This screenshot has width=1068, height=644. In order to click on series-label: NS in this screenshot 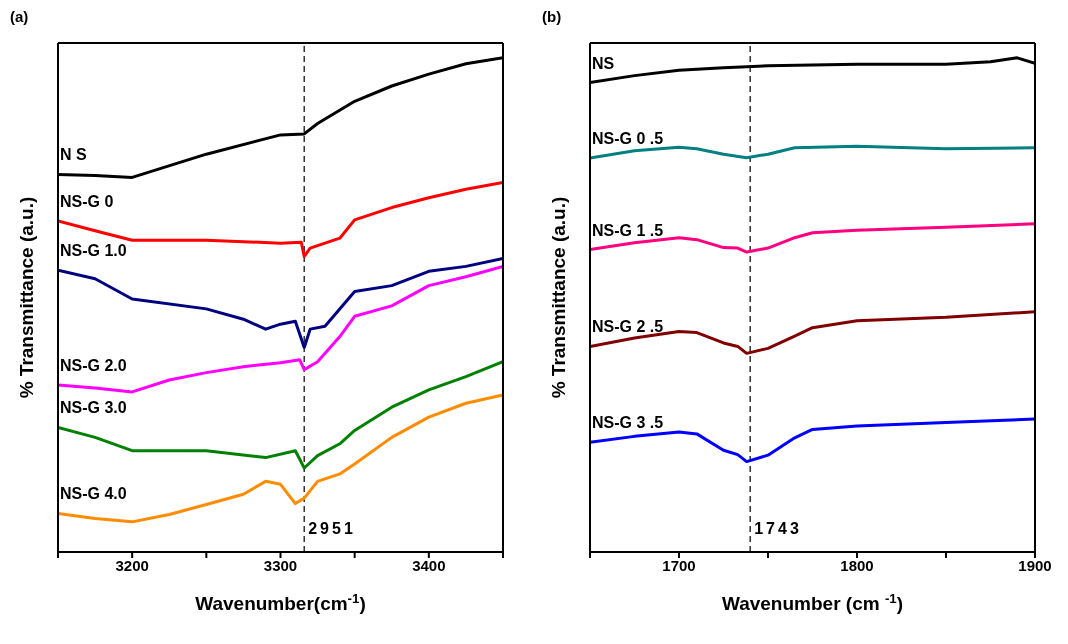, I will do `click(603, 63)`.